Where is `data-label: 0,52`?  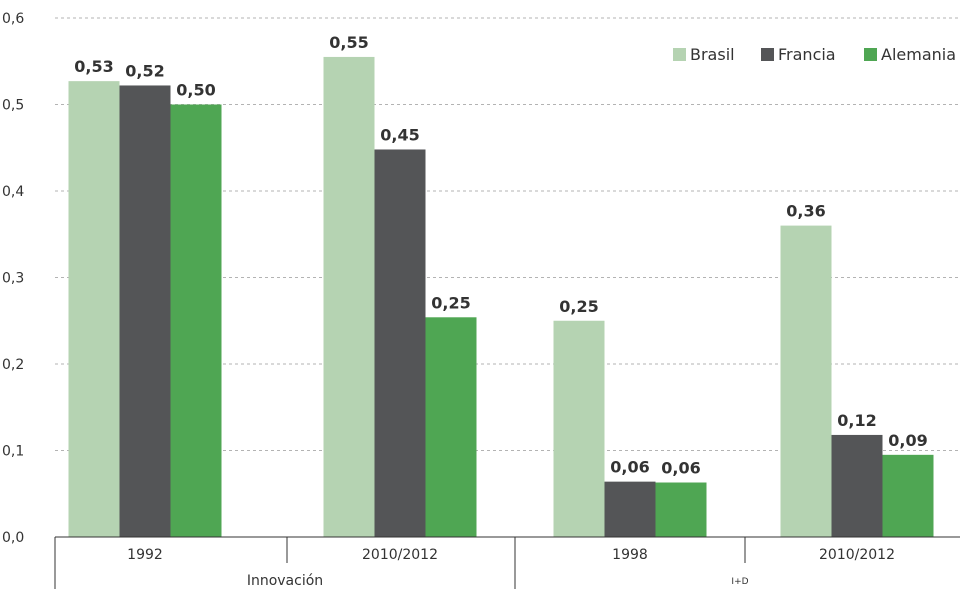
data-label: 0,52 is located at coordinates (144, 70).